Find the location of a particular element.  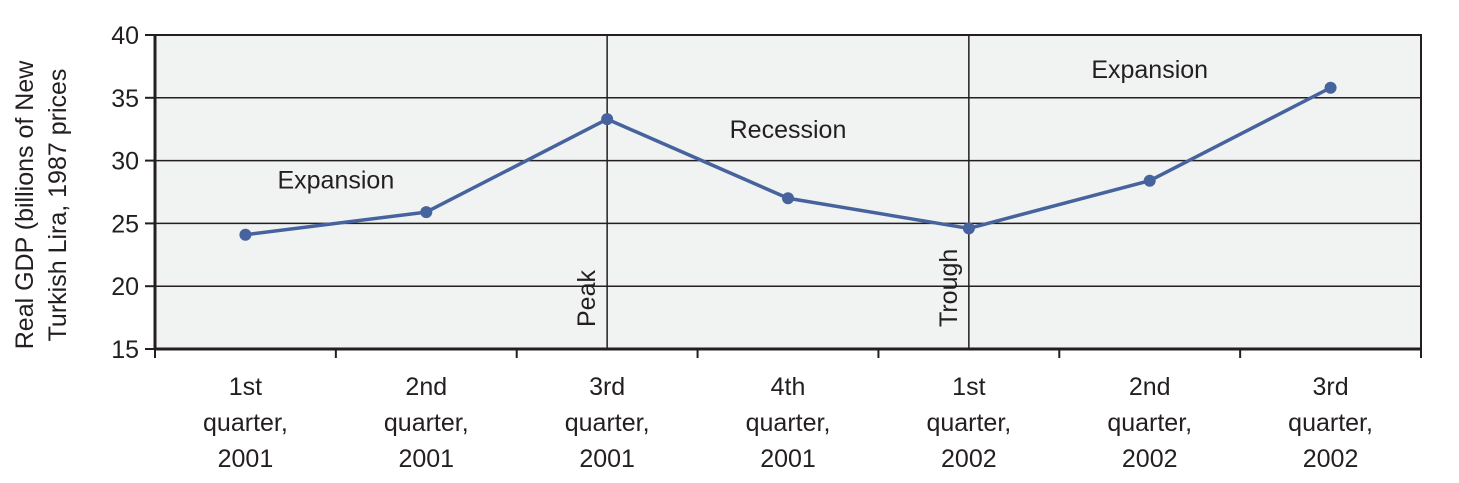

x-tick-label: 3rd quarter, 2002 is located at coordinates (1330, 423).